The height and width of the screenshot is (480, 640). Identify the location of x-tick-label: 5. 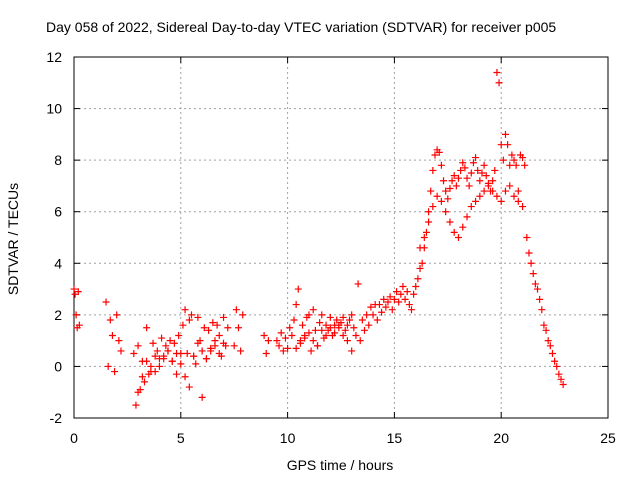
(181, 438).